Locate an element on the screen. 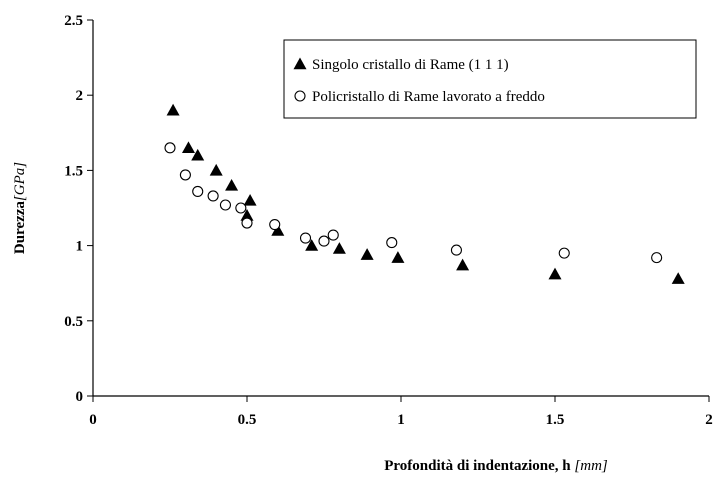 The width and height of the screenshot is (714, 480). x-label-text: Profondità di indentazione, h is located at coordinates (477, 466).